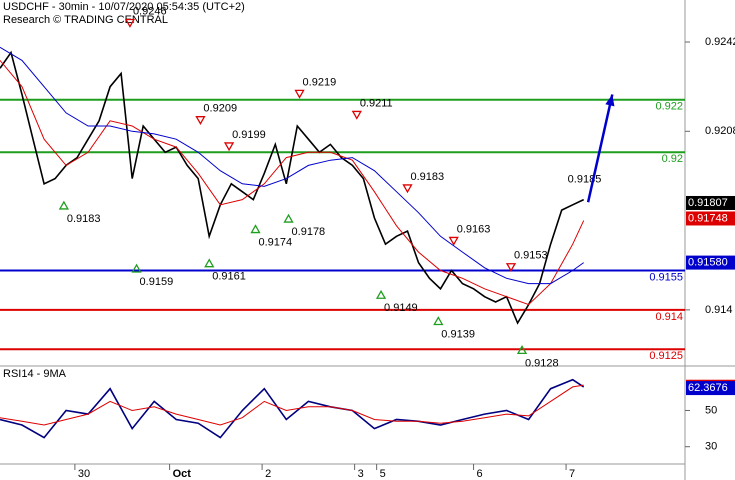 The width and height of the screenshot is (735, 480). I want to click on last-value-label: 62.3676, so click(708, 388).